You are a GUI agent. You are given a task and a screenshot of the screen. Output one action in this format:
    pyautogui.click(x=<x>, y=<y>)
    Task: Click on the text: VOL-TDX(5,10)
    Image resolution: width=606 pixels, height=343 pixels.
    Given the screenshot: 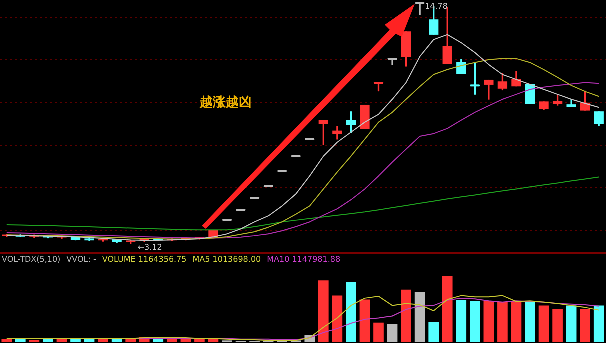 What is the action you would take?
    pyautogui.click(x=31, y=259)
    